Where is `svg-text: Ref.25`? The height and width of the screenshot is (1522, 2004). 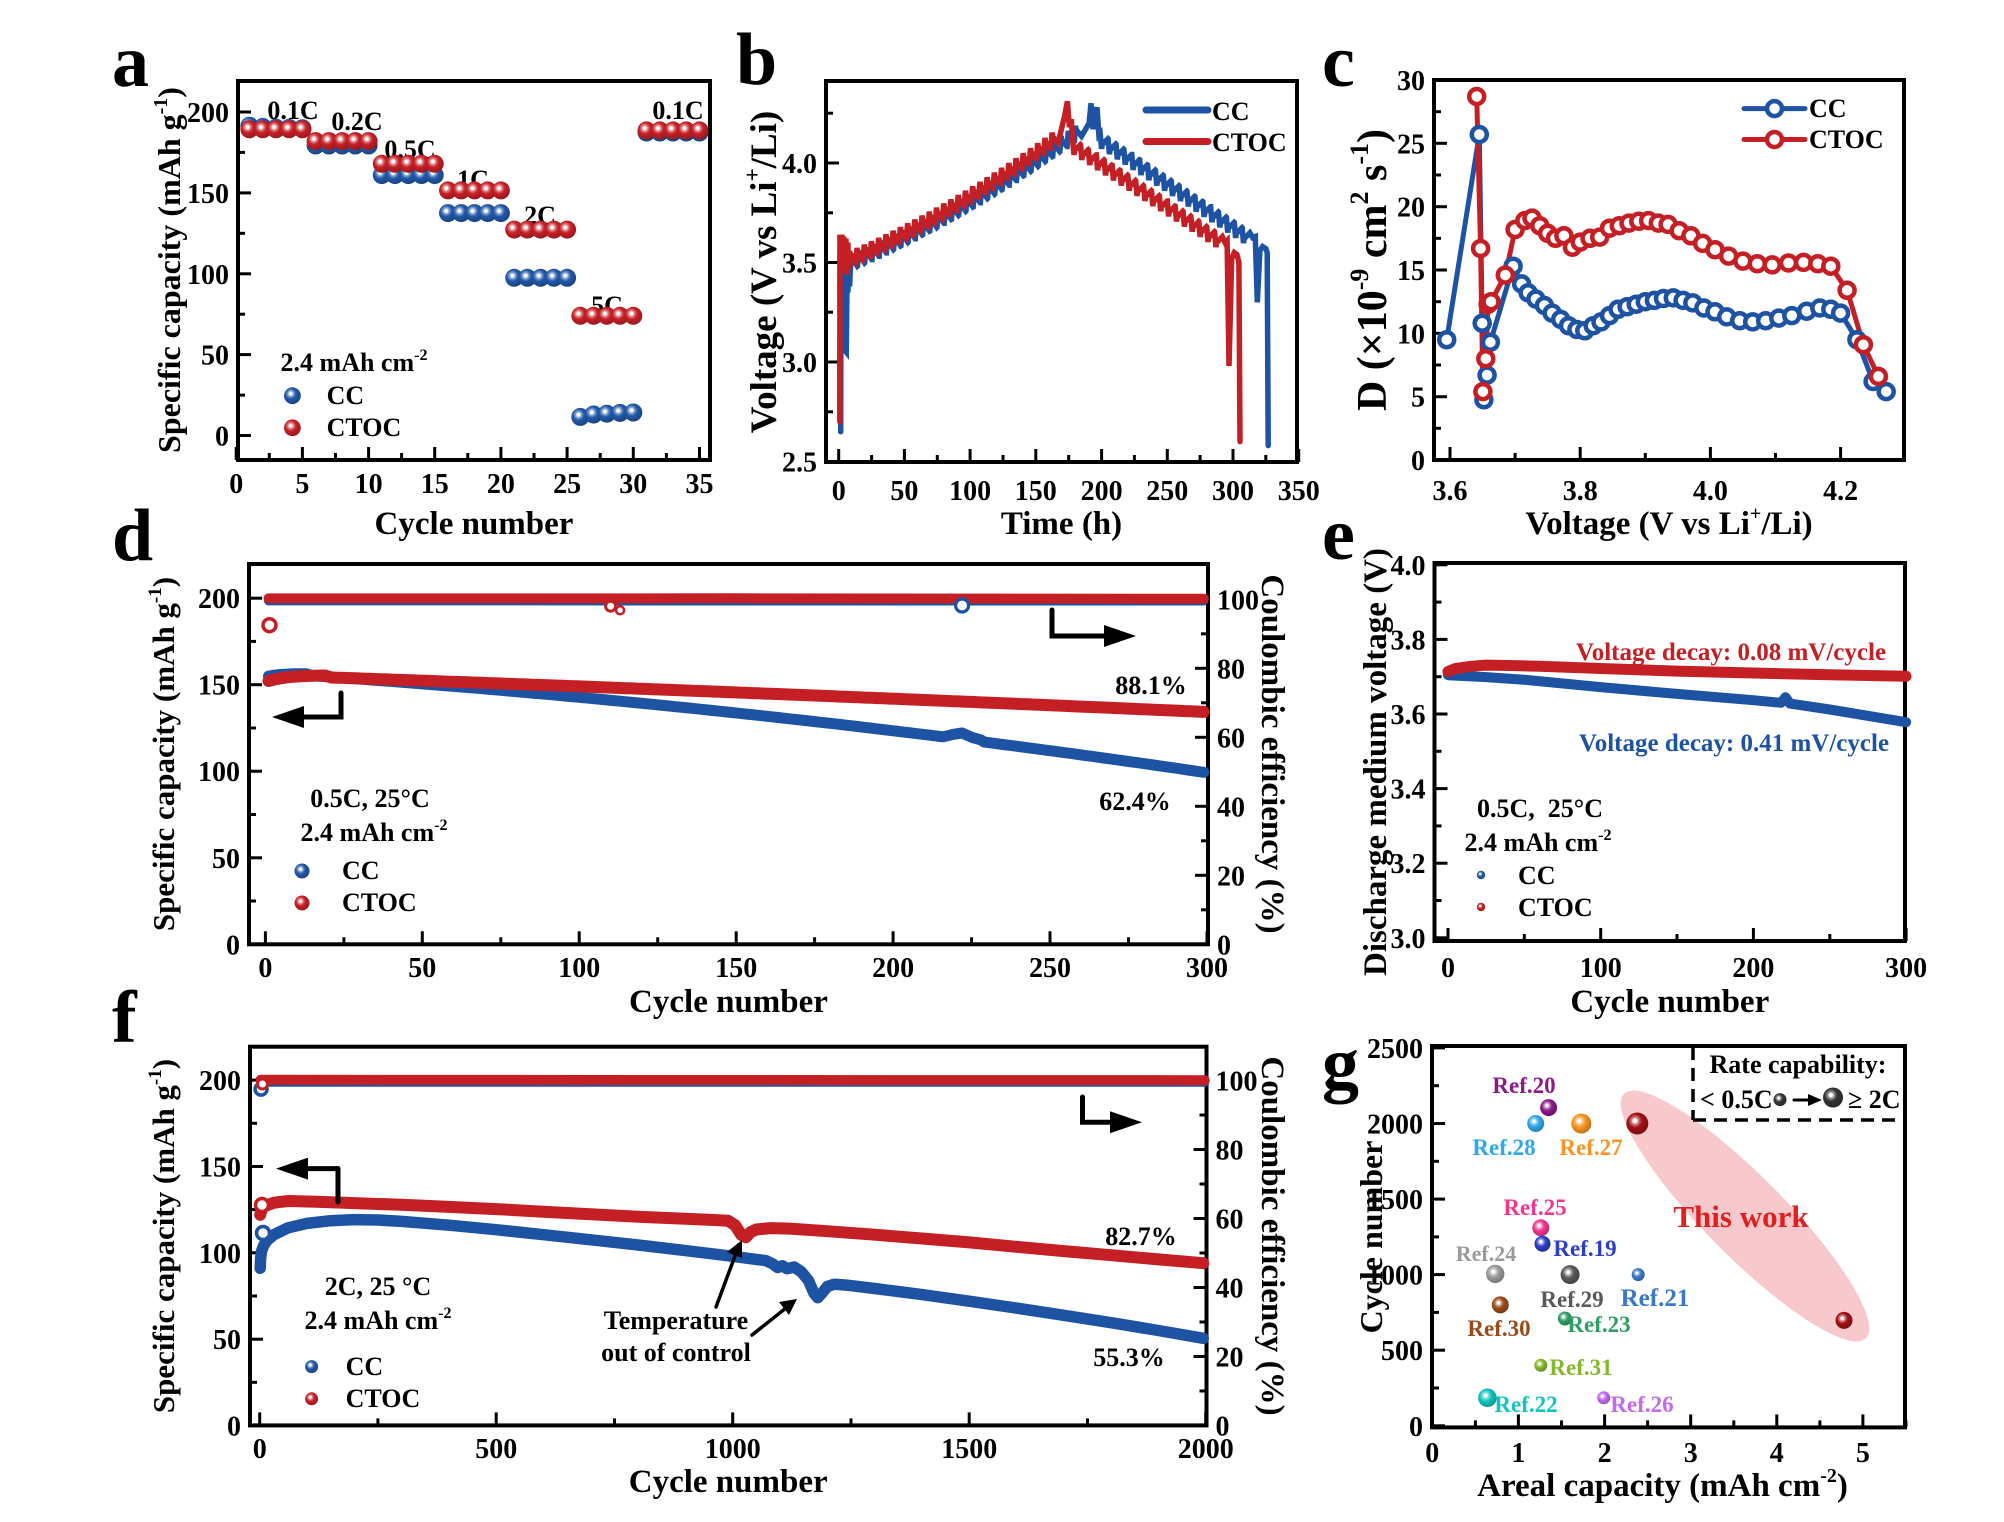 svg-text: Ref.25 is located at coordinates (1534, 1207).